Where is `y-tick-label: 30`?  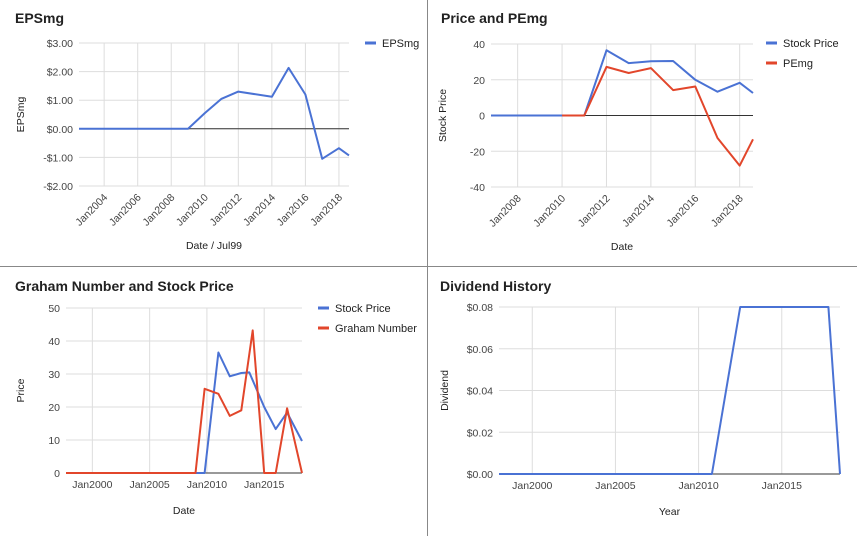 y-tick-label: 30 is located at coordinates (54, 375).